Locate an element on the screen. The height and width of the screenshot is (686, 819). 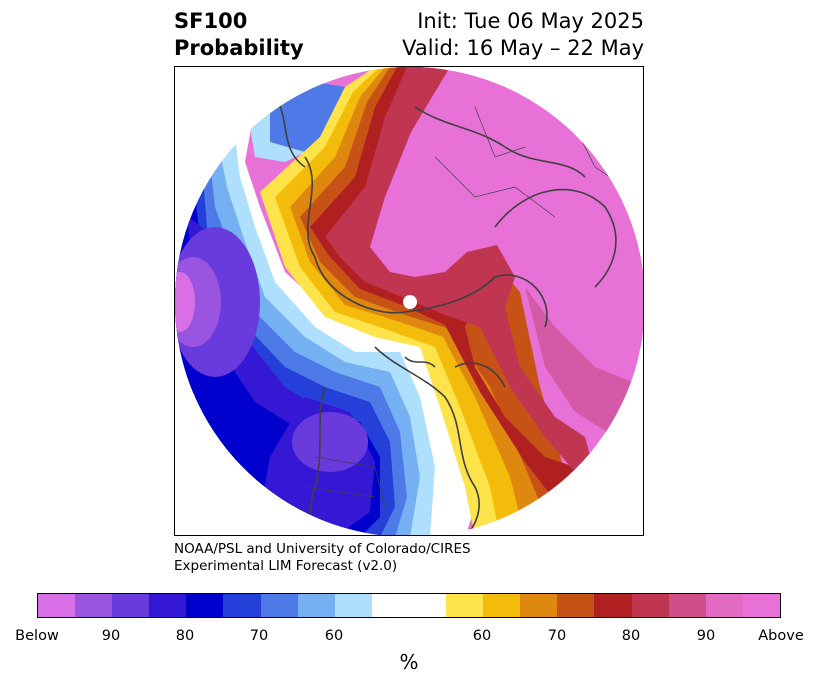
colorbar-tick-label: Below is located at coordinates (37, 636).